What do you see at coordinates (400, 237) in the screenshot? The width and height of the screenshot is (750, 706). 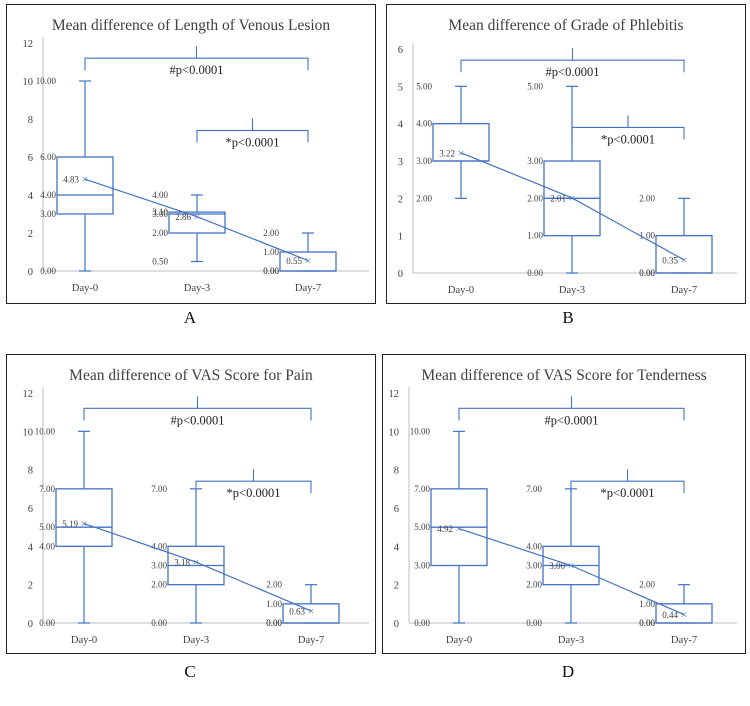 I see `y-tick-label: 1` at bounding box center [400, 237].